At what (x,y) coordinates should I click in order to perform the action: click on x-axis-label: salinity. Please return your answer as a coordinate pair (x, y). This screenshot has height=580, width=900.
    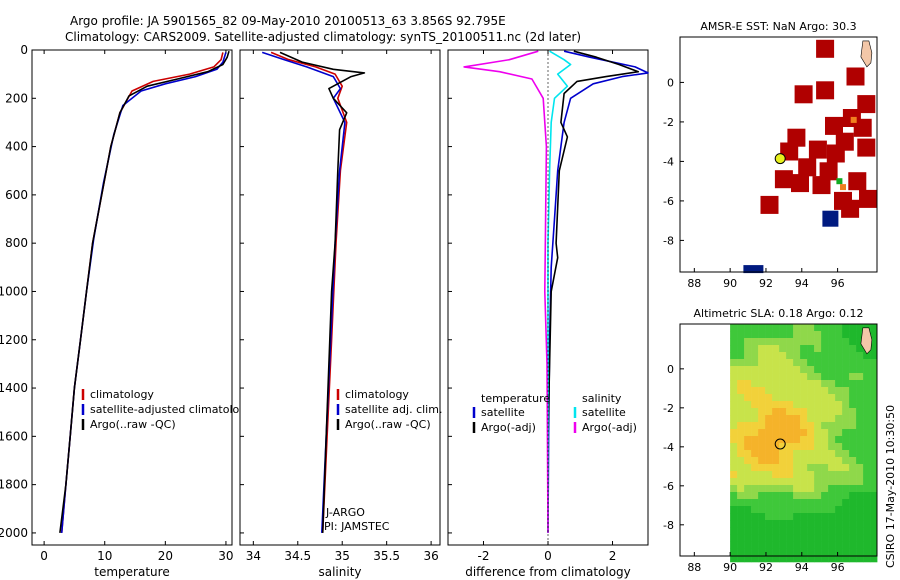
    Looking at the image, I should click on (339, 572).